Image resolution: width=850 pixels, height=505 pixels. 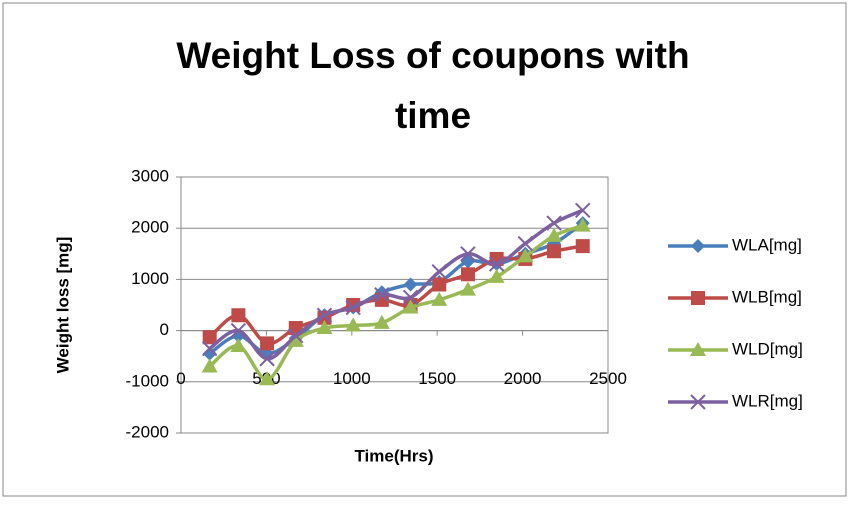 I want to click on chart-title: Weight Loss of coupons with, so click(x=432, y=55).